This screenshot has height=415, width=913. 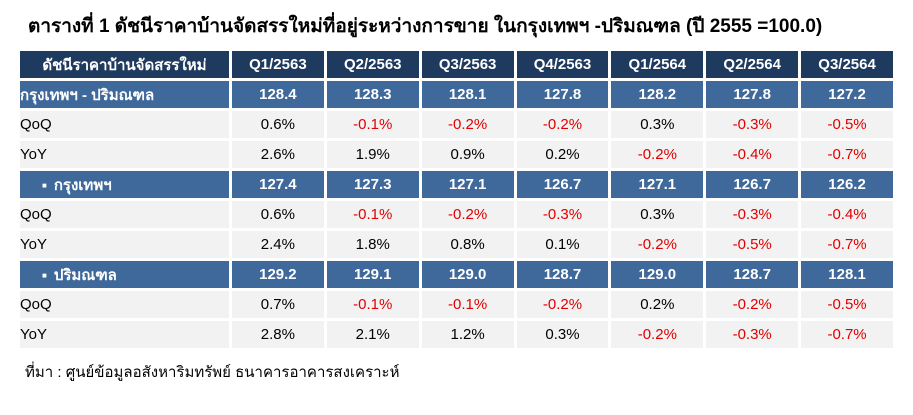 I want to click on column-header-quarter: Q4/2563, so click(x=562, y=64).